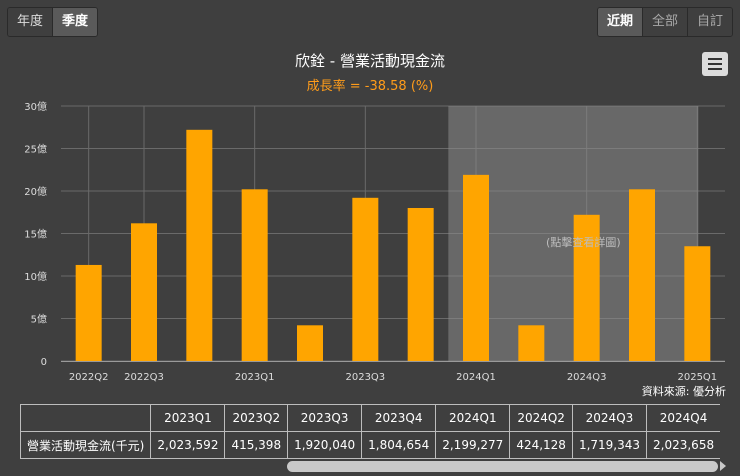 The image size is (740, 476). Describe the element at coordinates (709, 22) in the screenshot. I see `custom-tab: 自訂` at that location.